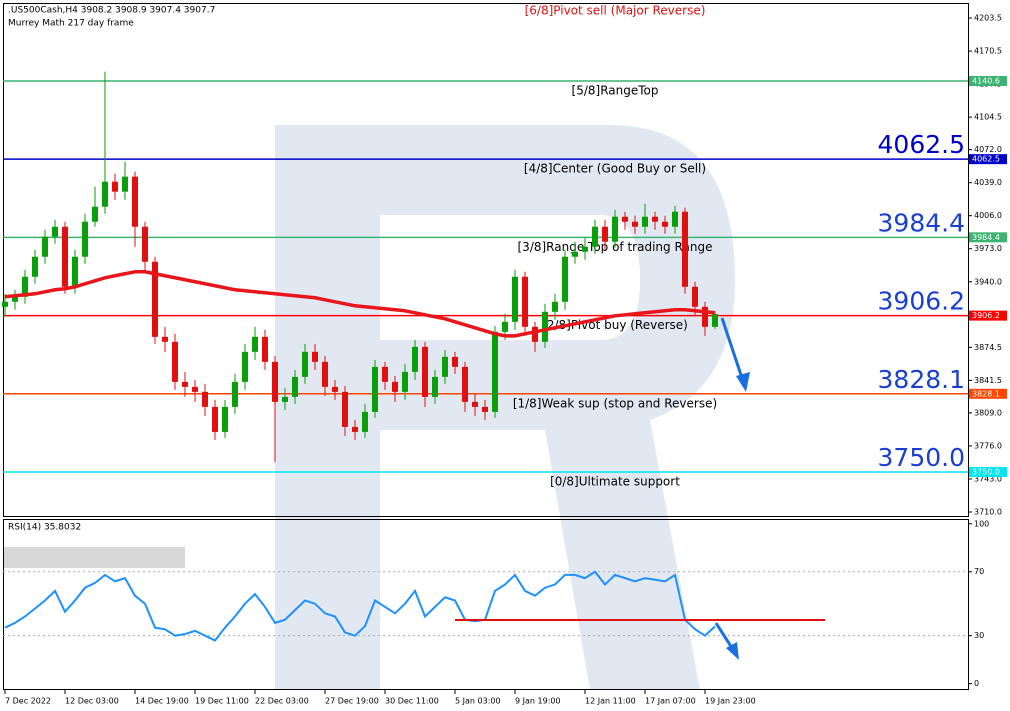 This screenshot has height=711, width=1010. What do you see at coordinates (988, 511) in the screenshot?
I see `y-tick-label: 3710.0` at bounding box center [988, 511].